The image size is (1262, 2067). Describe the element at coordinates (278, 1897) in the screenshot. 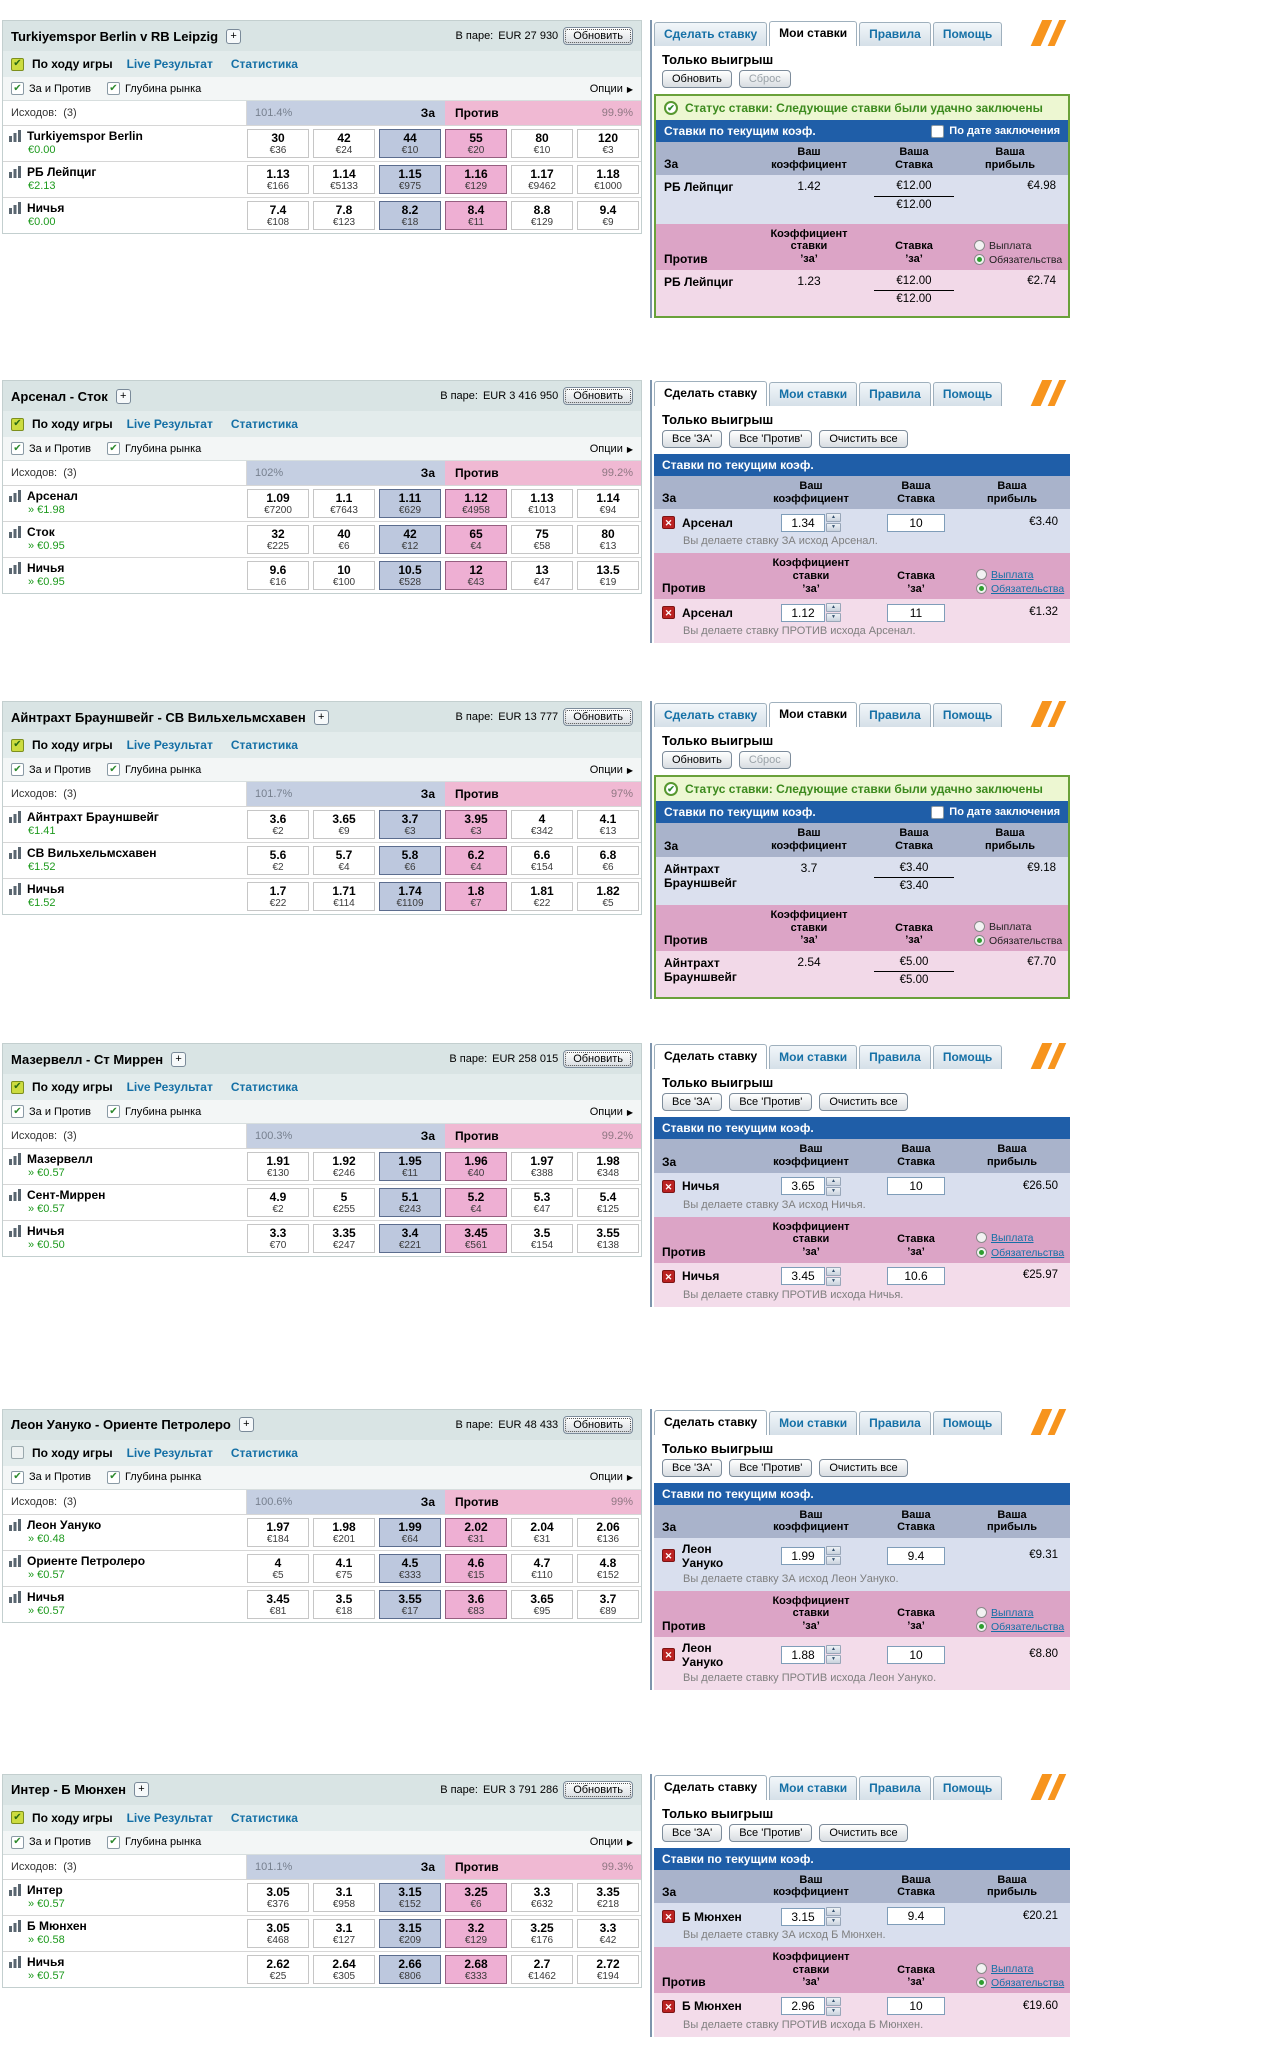

I see `odds-cell: 3.05 €376` at that location.